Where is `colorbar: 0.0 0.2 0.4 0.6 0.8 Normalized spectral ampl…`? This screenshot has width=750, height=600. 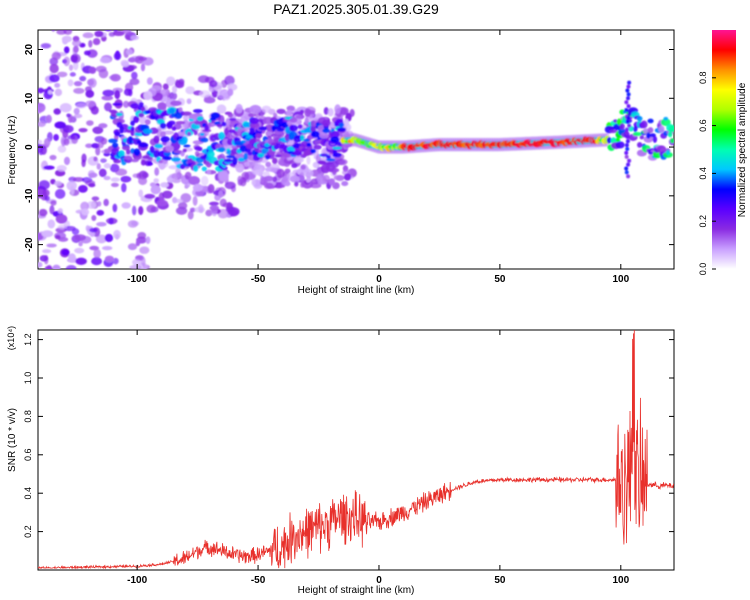 colorbar: 0.0 0.2 0.4 0.6 0.8 Normalized spectral ampl… is located at coordinates (723, 152).